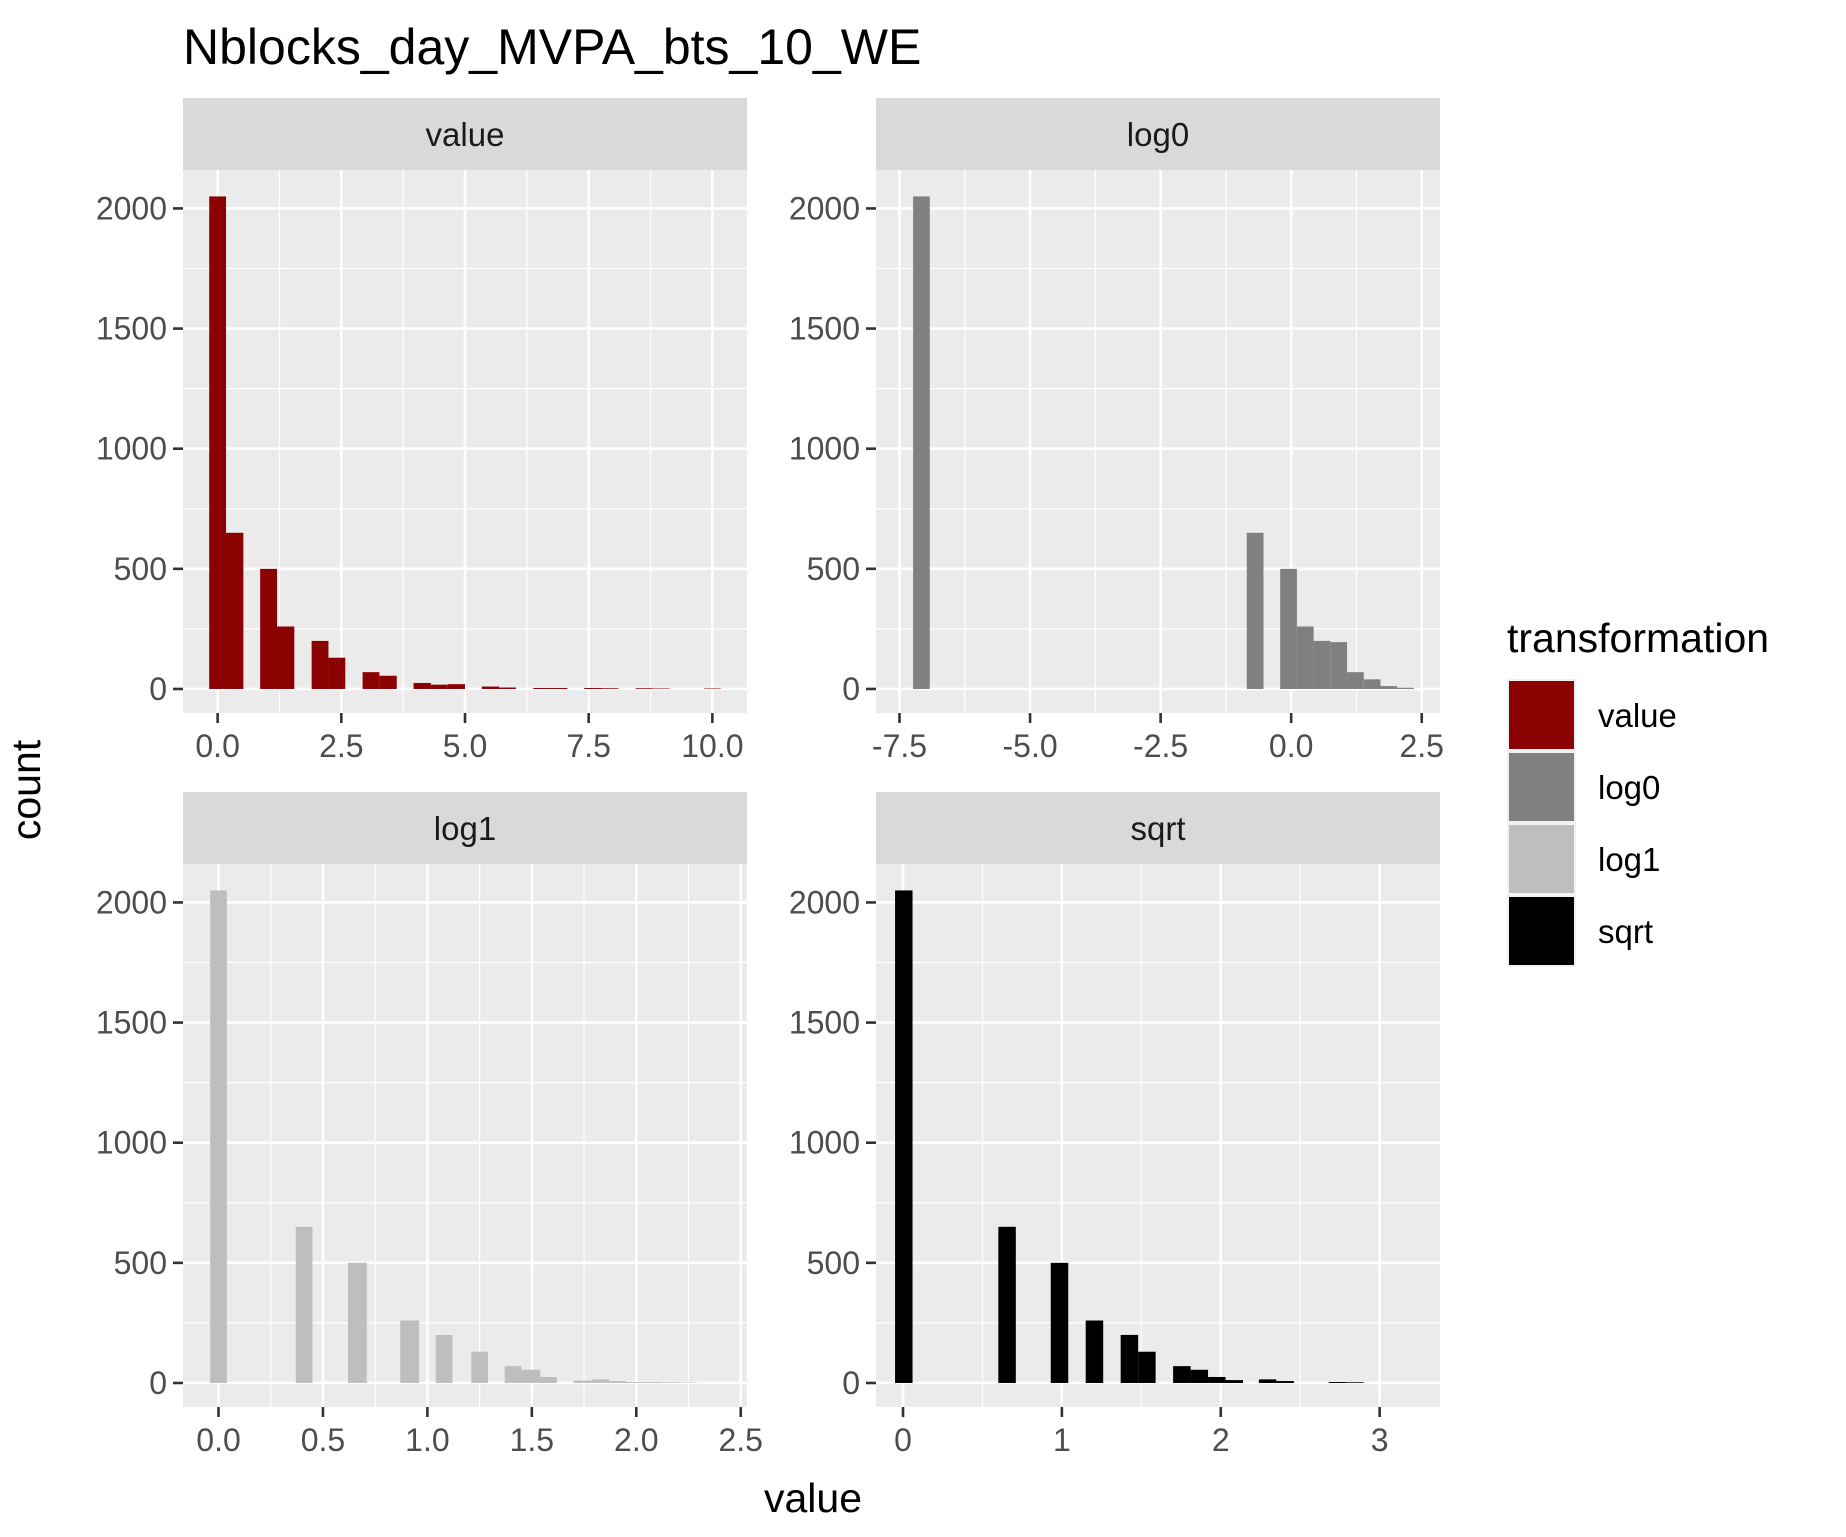 This screenshot has width=1846, height=1537. What do you see at coordinates (323, 1440) in the screenshot?
I see `x-tick-label: 0.5` at bounding box center [323, 1440].